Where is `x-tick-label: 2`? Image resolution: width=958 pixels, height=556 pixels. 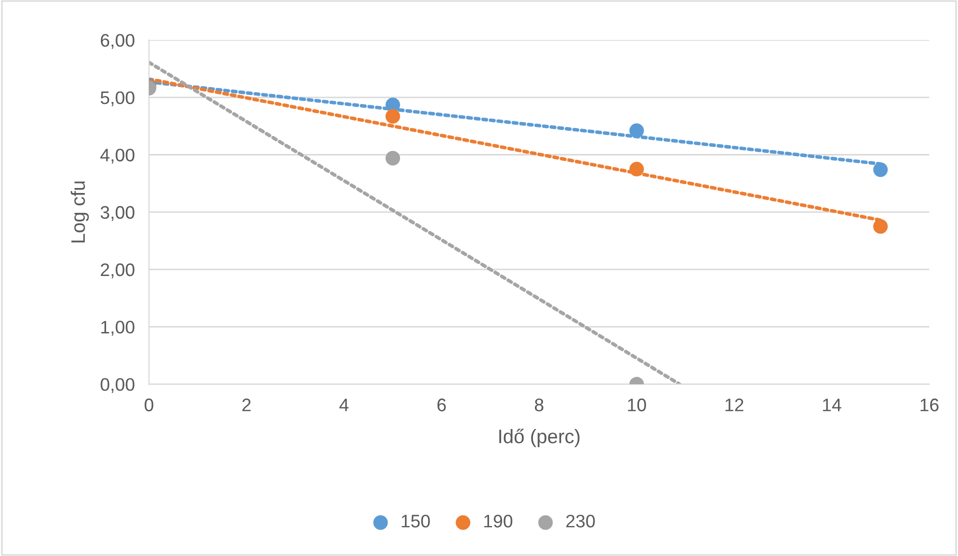
x-tick-label: 2 is located at coordinates (246, 405).